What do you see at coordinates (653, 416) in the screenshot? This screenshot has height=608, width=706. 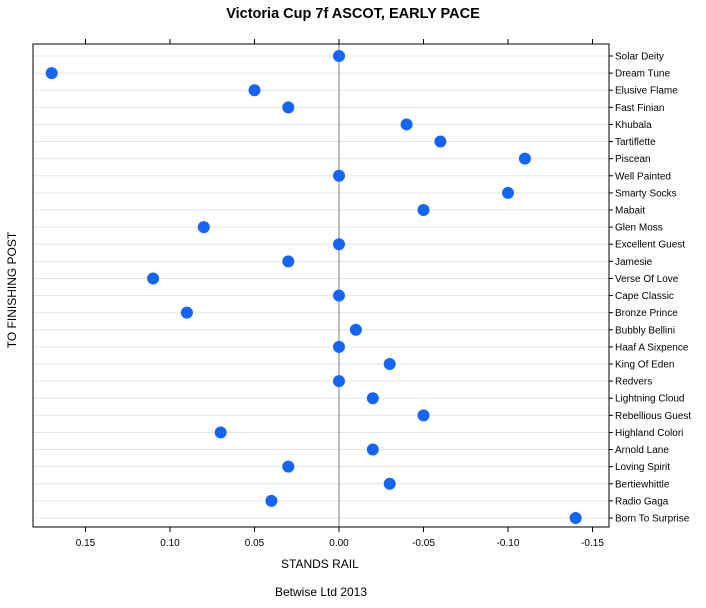 I see `category-label: Rebellious Guest` at bounding box center [653, 416].